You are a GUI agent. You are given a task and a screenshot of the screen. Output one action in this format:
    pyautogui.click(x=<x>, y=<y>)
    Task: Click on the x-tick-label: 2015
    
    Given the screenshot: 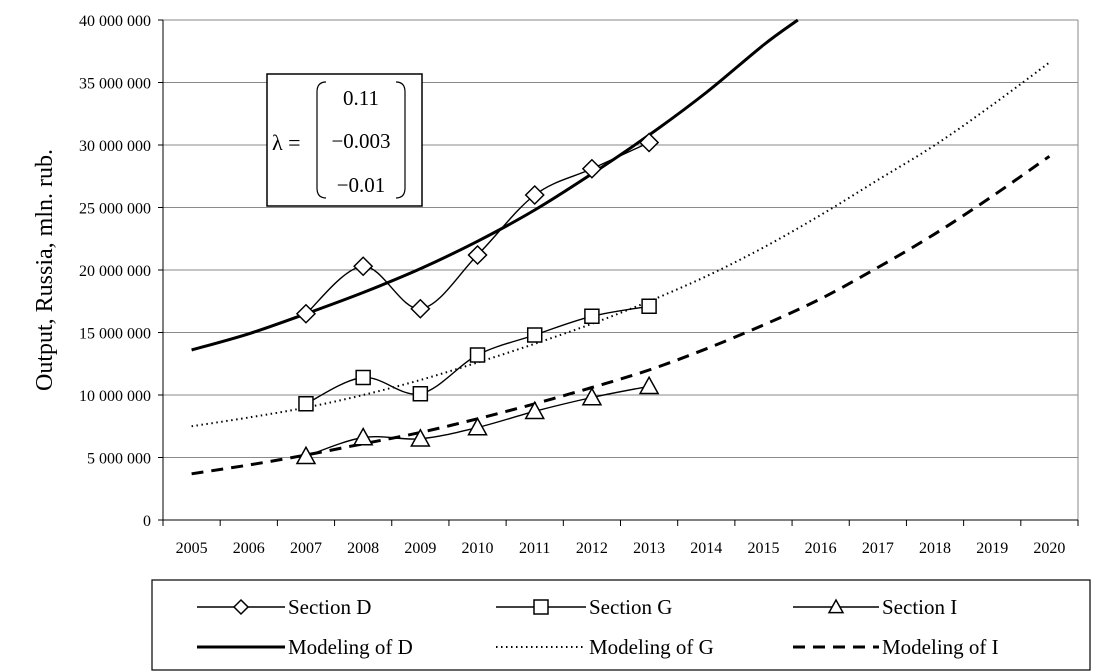 What is the action you would take?
    pyautogui.click(x=763, y=548)
    